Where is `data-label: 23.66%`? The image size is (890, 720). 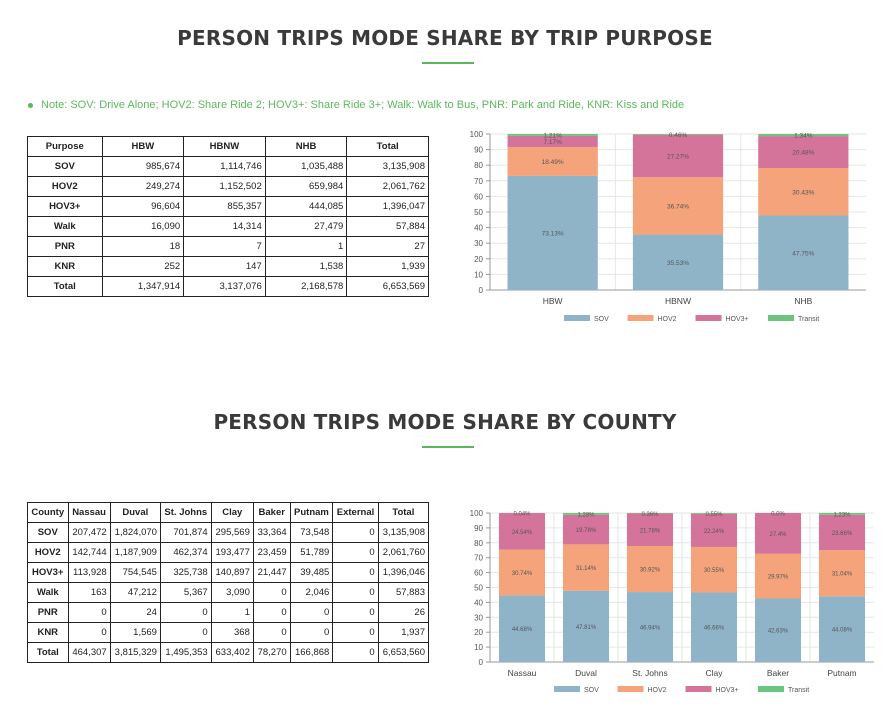
data-label: 23.66% is located at coordinates (842, 534).